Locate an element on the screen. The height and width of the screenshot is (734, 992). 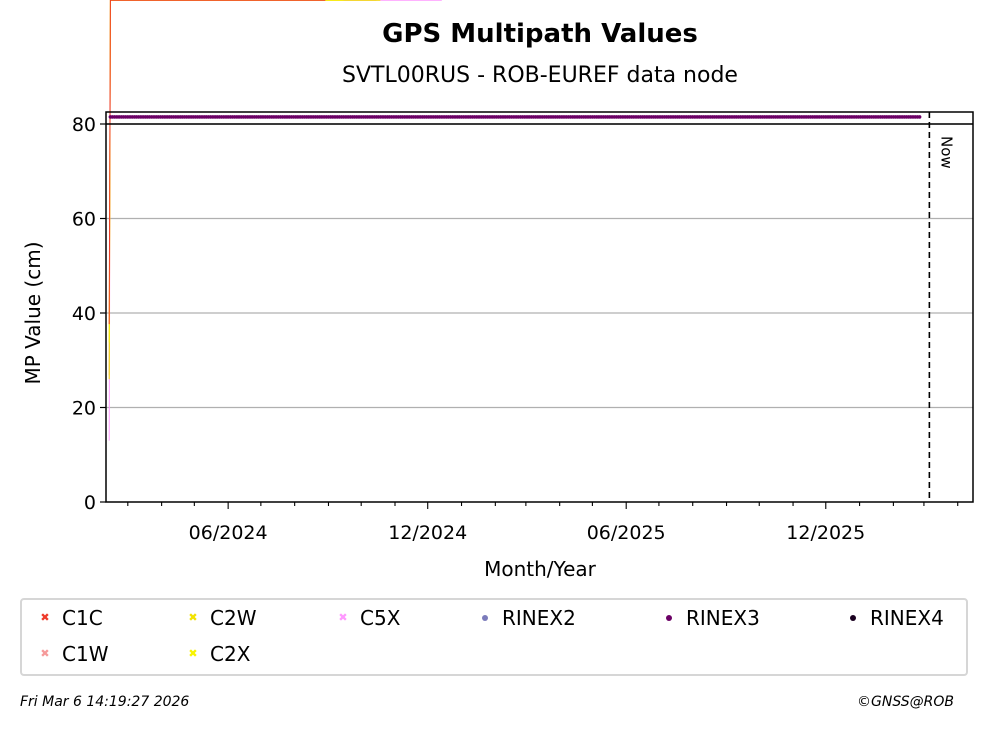
series-rinex3 is located at coordinates (515, 117).